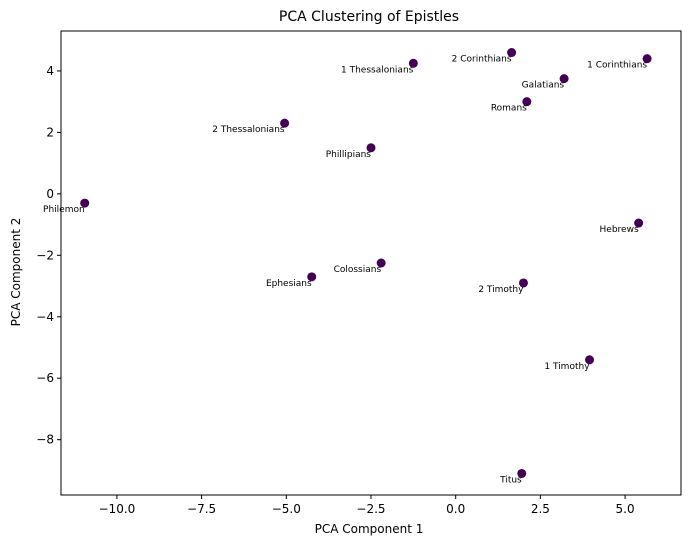 This screenshot has width=689, height=545. I want to click on y-tick-label: 4, so click(50, 71).